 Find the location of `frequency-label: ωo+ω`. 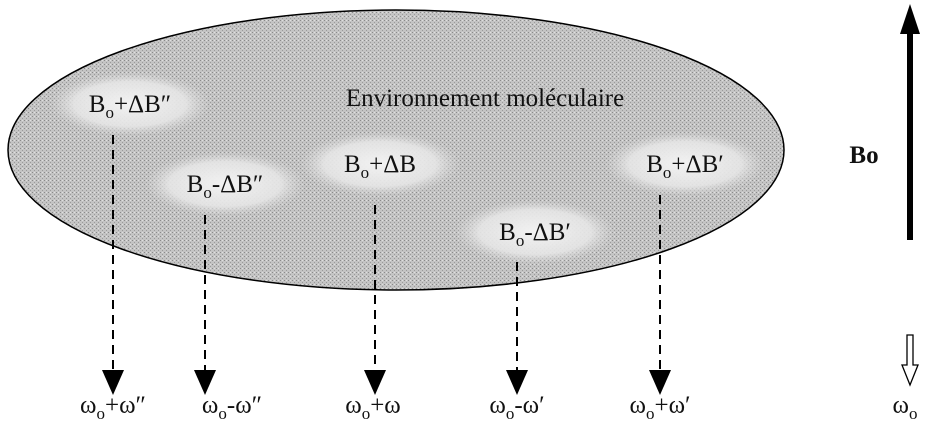

frequency-label: ωo+ω is located at coordinates (373, 407).